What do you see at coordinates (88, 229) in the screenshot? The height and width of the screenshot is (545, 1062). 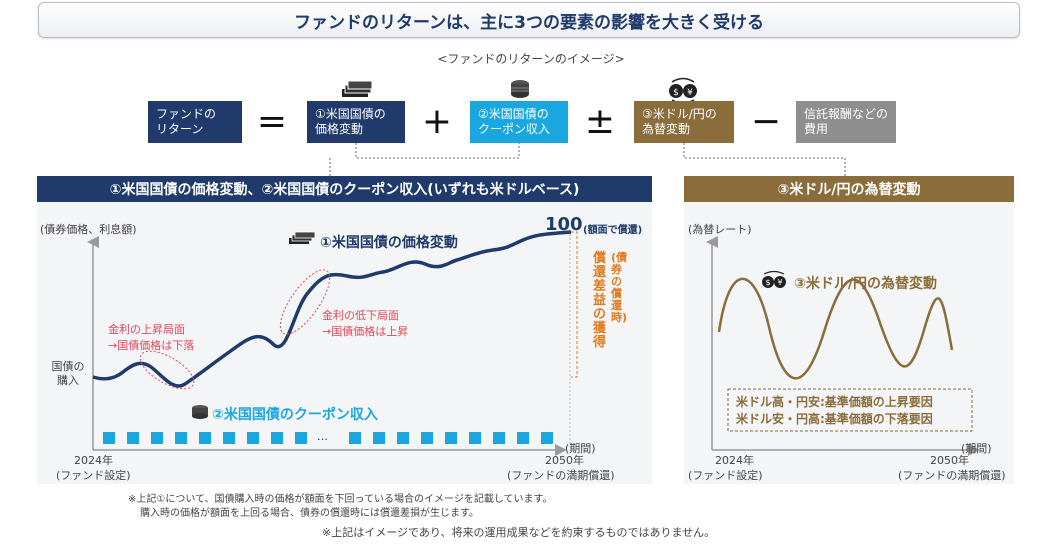 I see `left-y-axis-label: (債券価格、利息額)` at bounding box center [88, 229].